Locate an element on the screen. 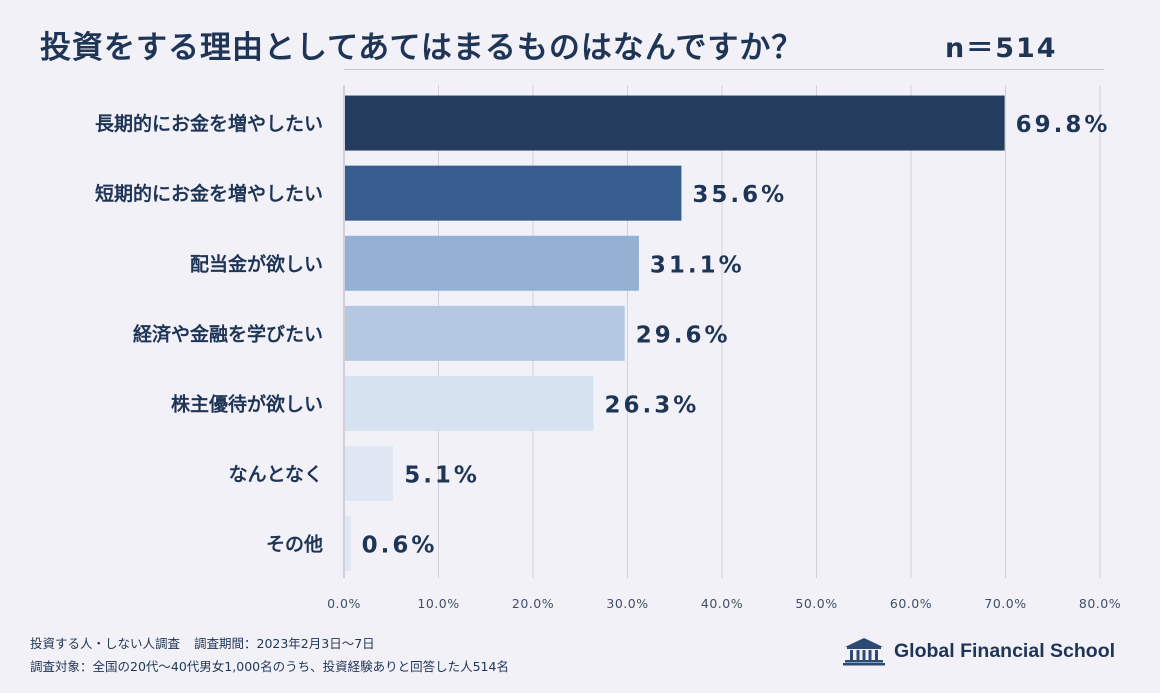  x-tick-label: 80.0% is located at coordinates (1100, 603).